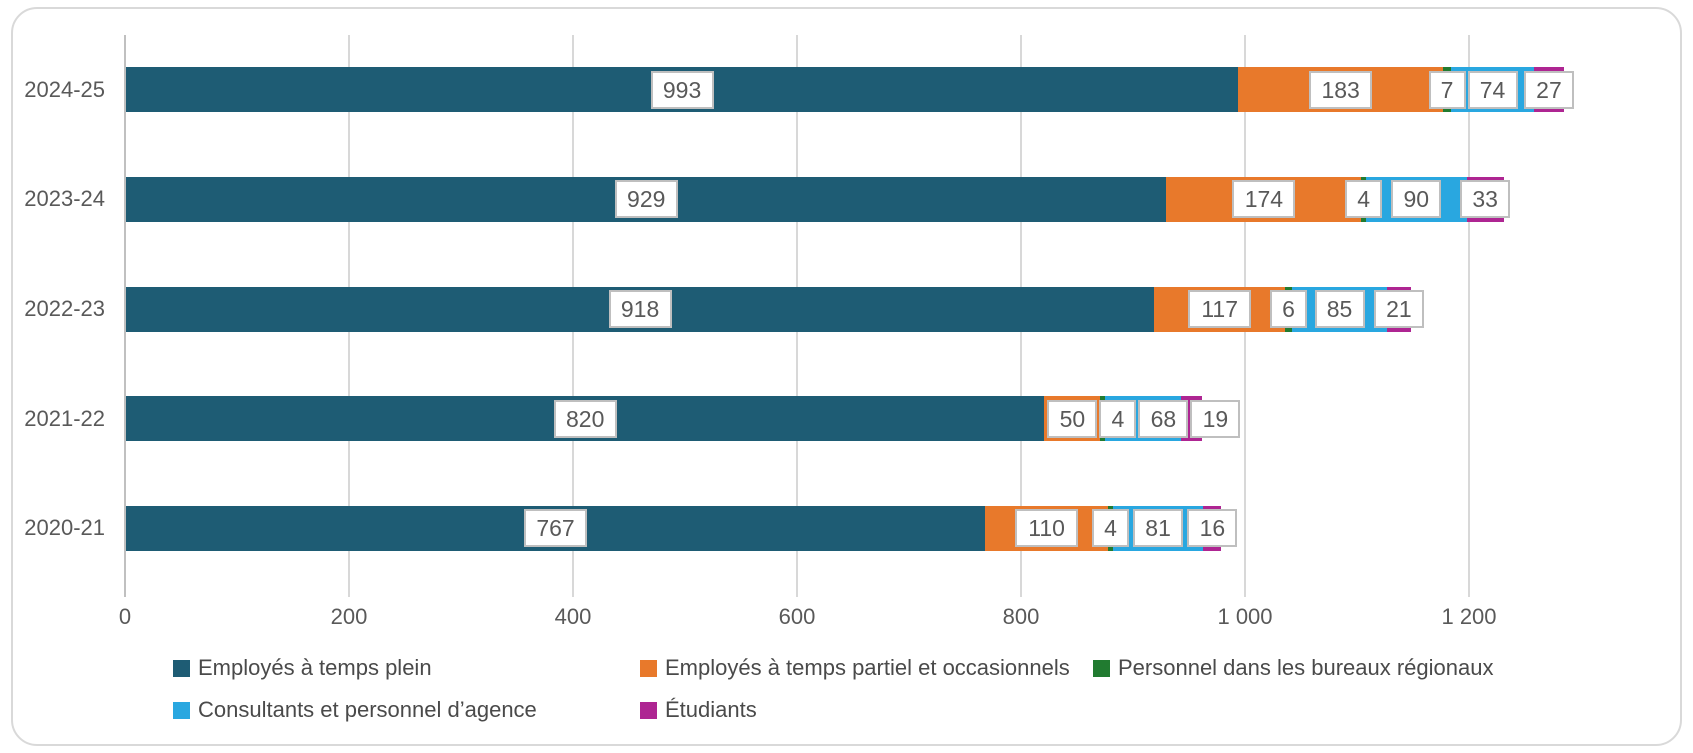 The width and height of the screenshot is (1693, 753). What do you see at coordinates (125, 316) in the screenshot?
I see `y-axis-line` at bounding box center [125, 316].